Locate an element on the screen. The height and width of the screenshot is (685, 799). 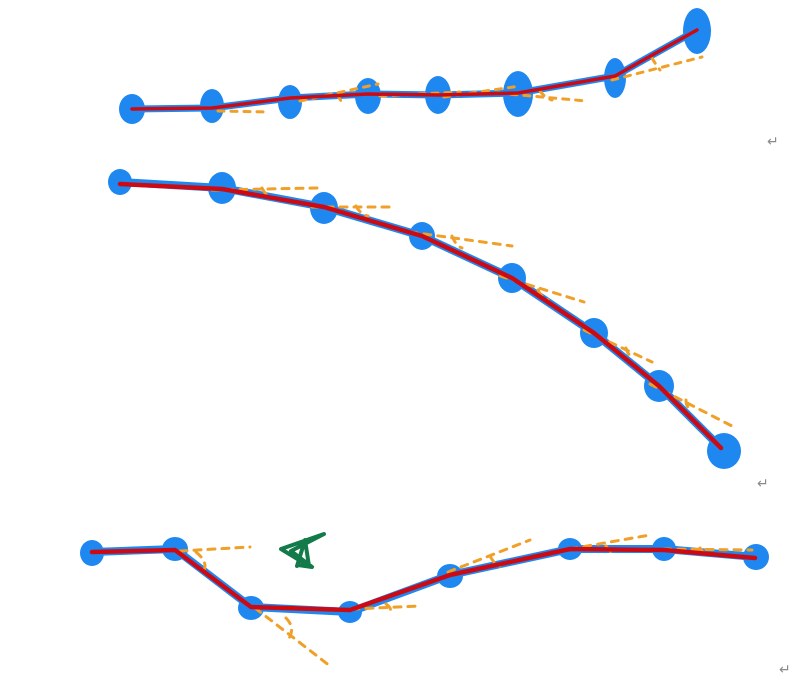
stroke-top is located at coordinates (415, 66).